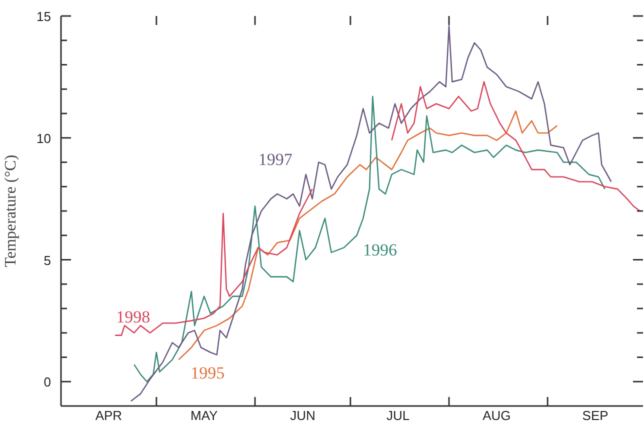 The width and height of the screenshot is (644, 423). What do you see at coordinates (496, 415) in the screenshot?
I see `x-tick-label: AUG` at bounding box center [496, 415].